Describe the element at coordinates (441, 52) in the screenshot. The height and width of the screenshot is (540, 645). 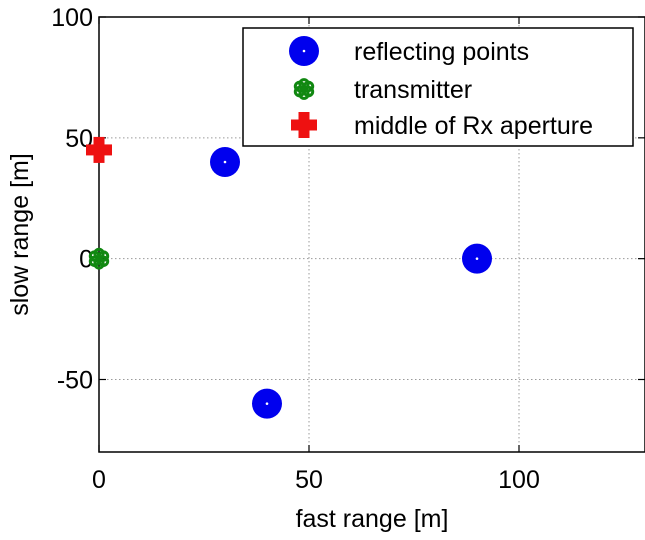
I see `legend-label: reflecting points` at that location.